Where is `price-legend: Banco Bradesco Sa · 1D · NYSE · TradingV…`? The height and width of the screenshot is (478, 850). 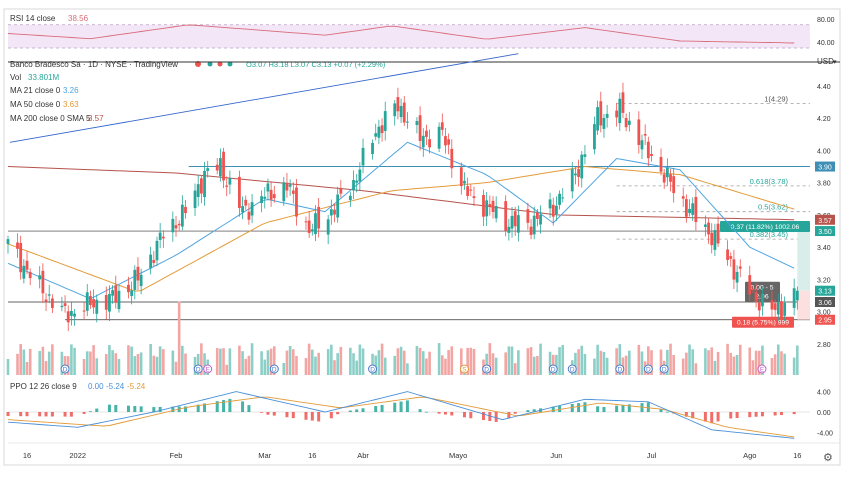 price-legend: Banco Bradesco Sa · 1D · NYSE · TradingV… is located at coordinates (198, 91).